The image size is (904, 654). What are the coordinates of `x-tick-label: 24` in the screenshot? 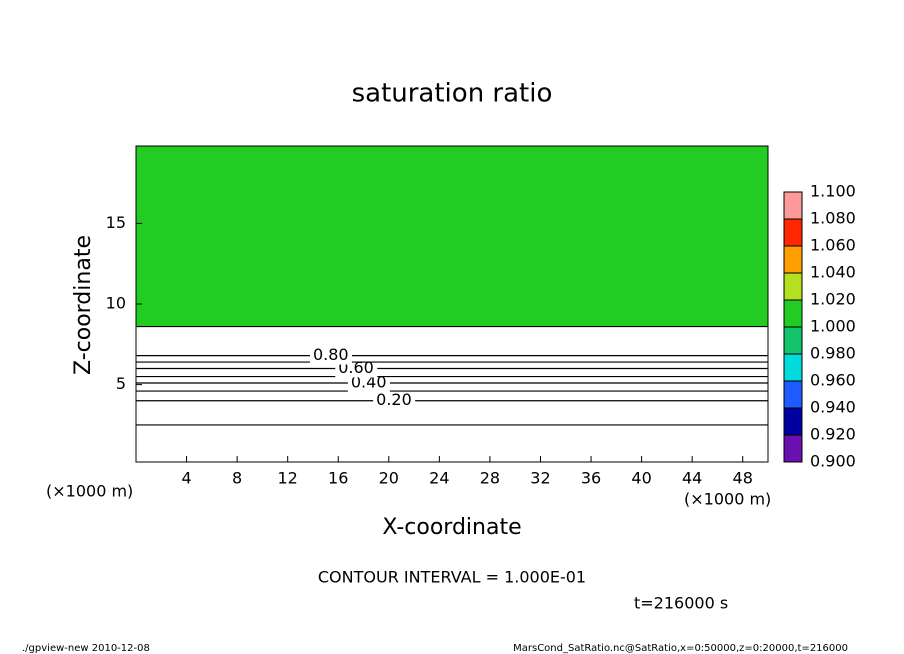 It's located at (439, 478).